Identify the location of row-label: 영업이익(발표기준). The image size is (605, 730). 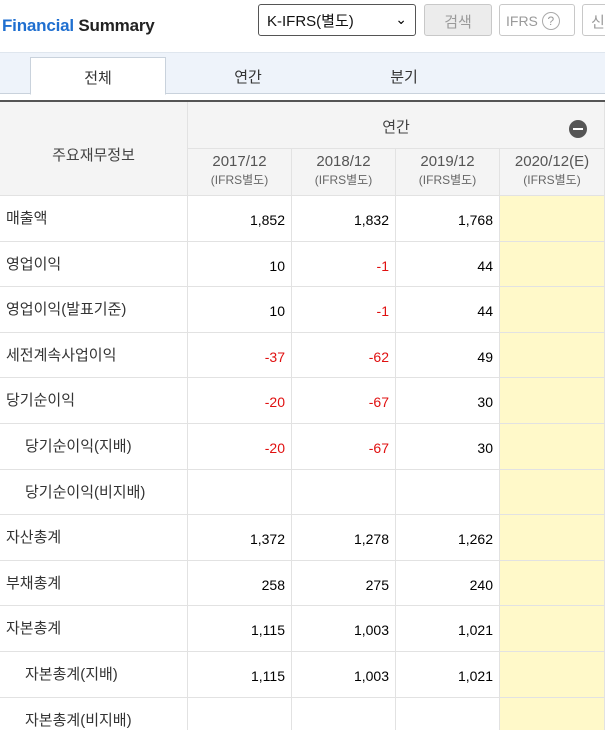
(94, 310).